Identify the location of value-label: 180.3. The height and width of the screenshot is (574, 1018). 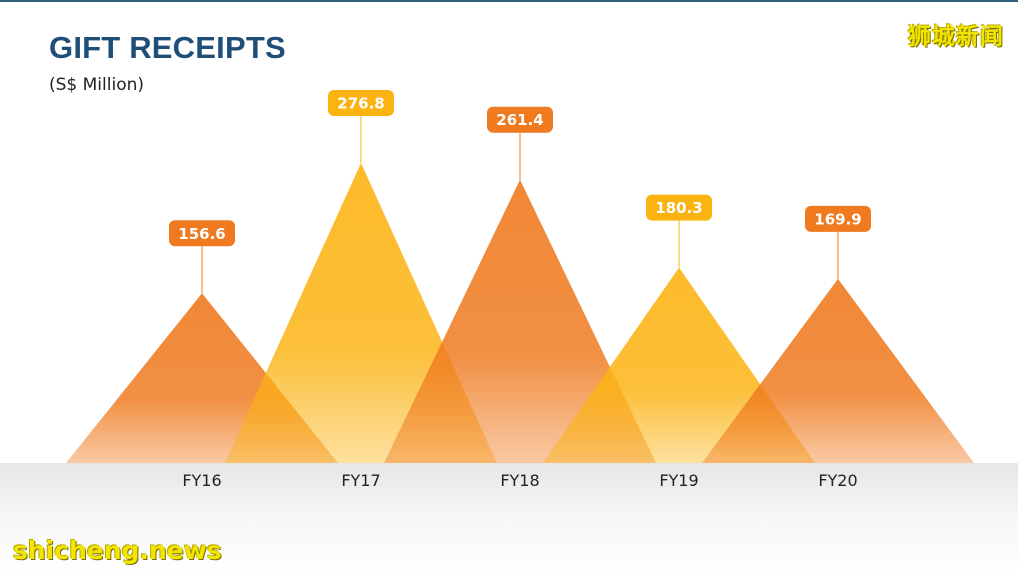
(678, 208).